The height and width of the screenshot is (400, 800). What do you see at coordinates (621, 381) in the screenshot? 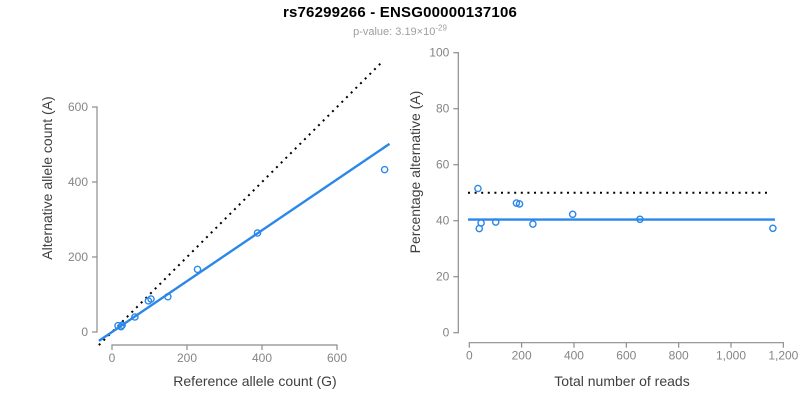
I see `x-axis-title: Total number of reads` at bounding box center [621, 381].